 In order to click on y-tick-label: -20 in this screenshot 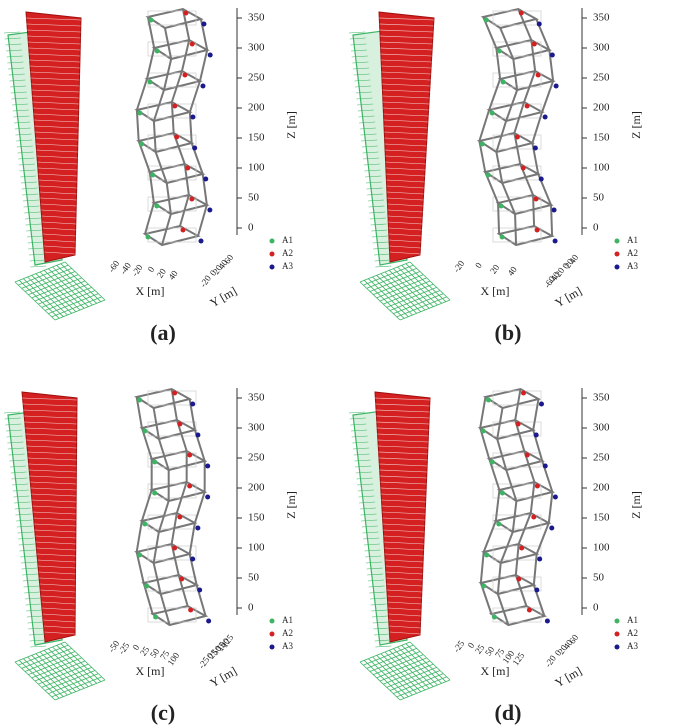, I will do `click(550, 661)`.